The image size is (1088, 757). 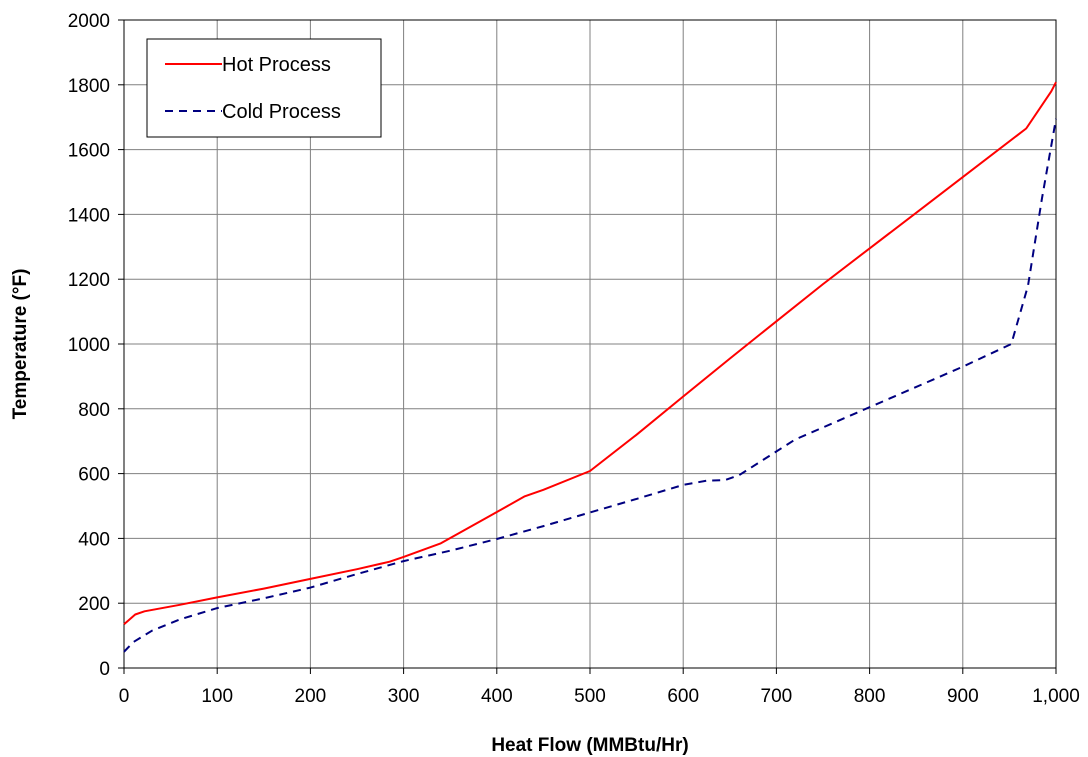 What do you see at coordinates (311, 696) in the screenshot?
I see `x-tick-label: 200` at bounding box center [311, 696].